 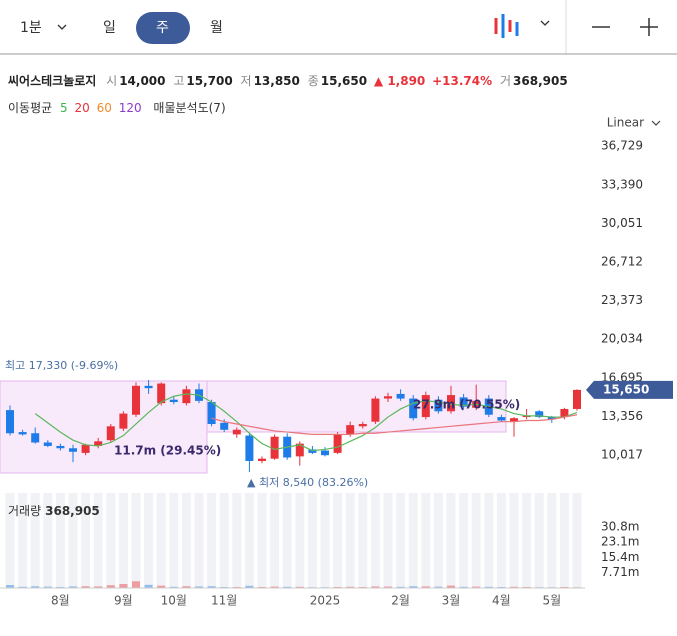 What do you see at coordinates (216, 28) in the screenshot?
I see `interval: 월` at bounding box center [216, 28].